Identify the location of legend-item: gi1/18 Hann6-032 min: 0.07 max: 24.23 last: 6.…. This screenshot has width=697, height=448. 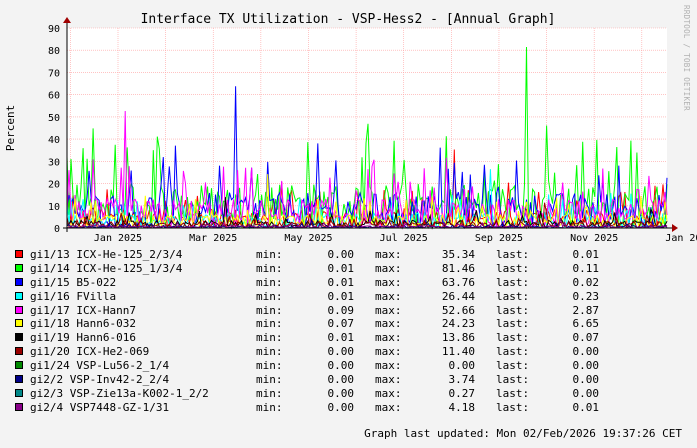
(315, 324).